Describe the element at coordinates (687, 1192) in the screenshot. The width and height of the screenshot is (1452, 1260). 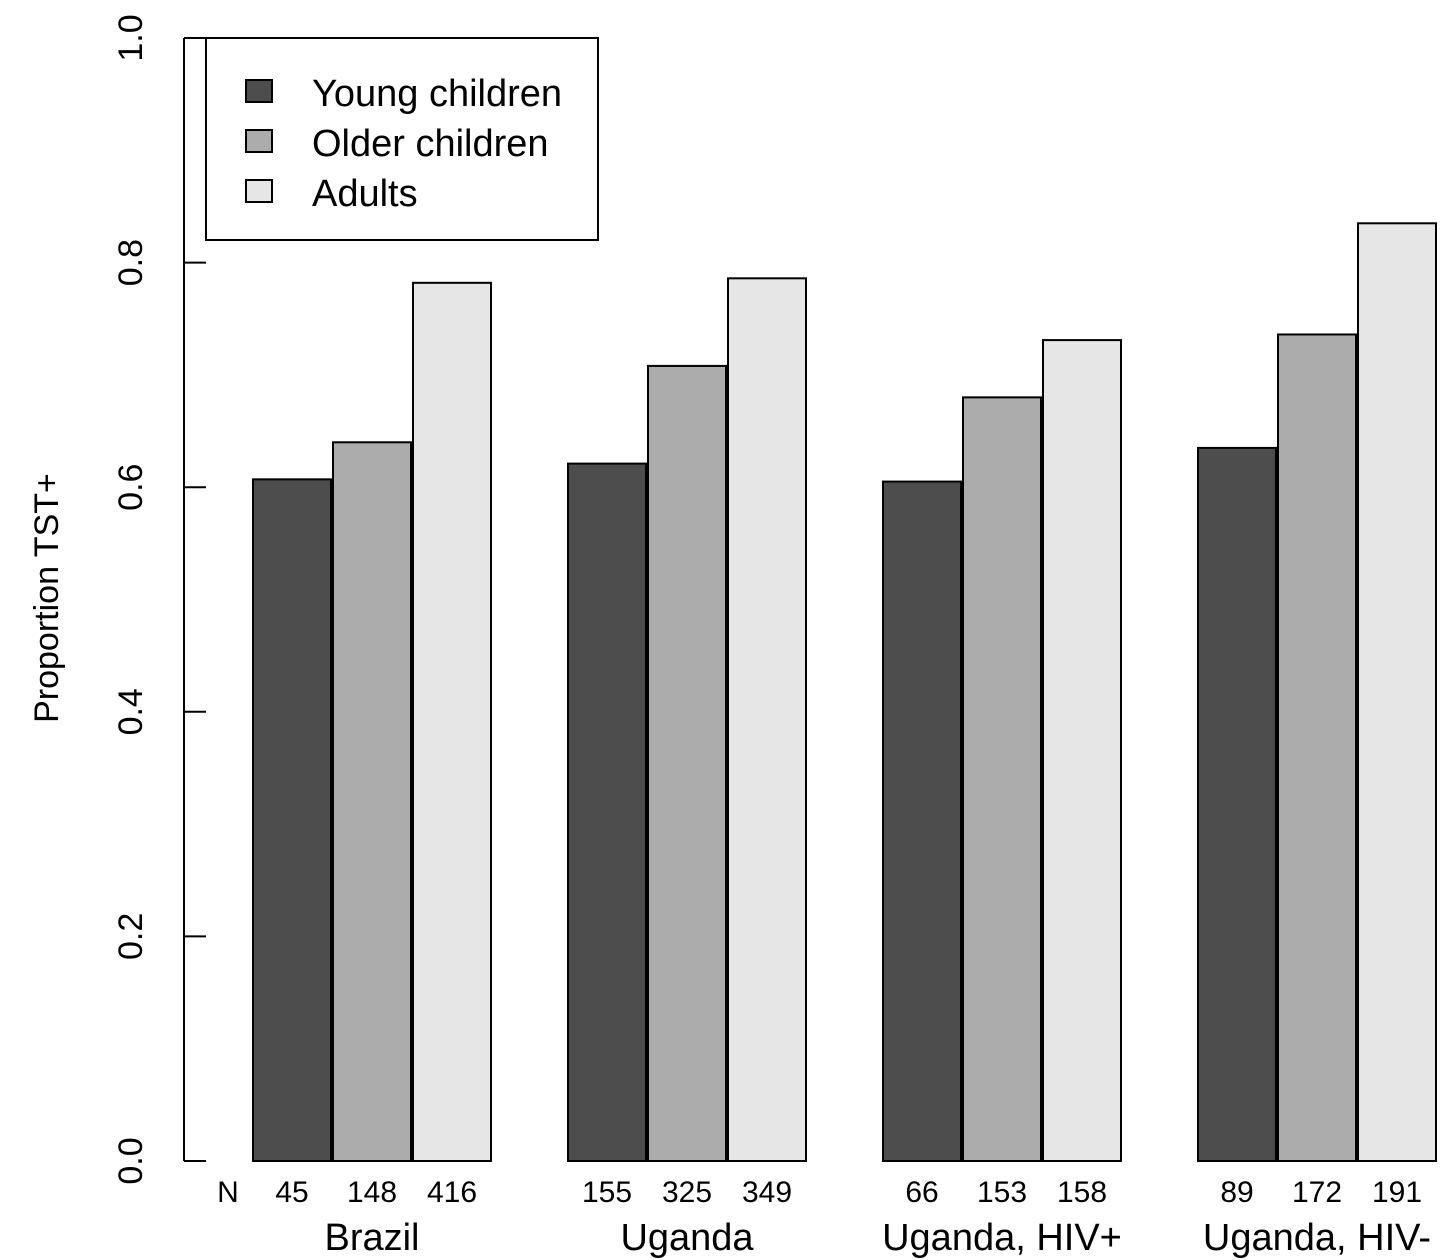
I see `n-label: 325` at that location.